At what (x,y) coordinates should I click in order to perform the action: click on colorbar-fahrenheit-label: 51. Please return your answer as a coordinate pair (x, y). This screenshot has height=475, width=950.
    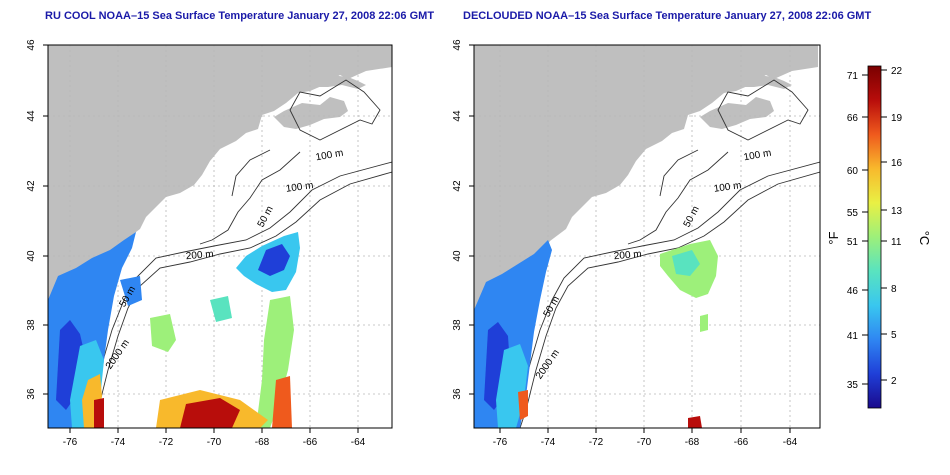
    Looking at the image, I should click on (853, 242).